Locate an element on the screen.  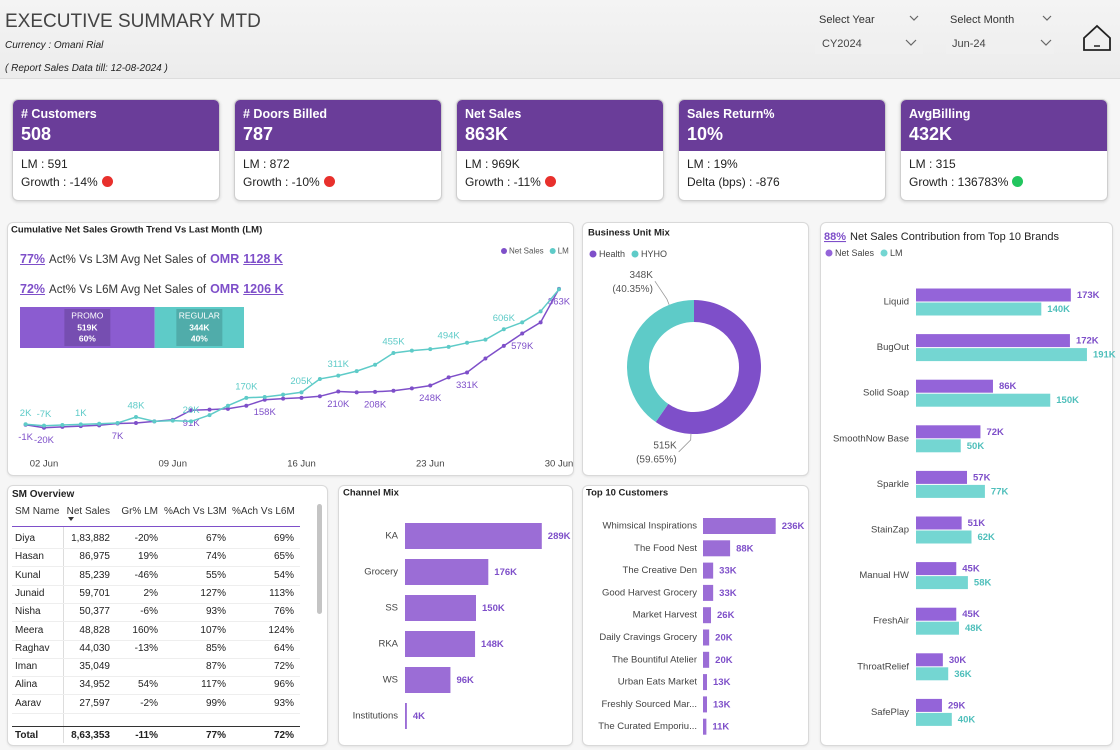
table-cell: 96% is located at coordinates (283, 685).